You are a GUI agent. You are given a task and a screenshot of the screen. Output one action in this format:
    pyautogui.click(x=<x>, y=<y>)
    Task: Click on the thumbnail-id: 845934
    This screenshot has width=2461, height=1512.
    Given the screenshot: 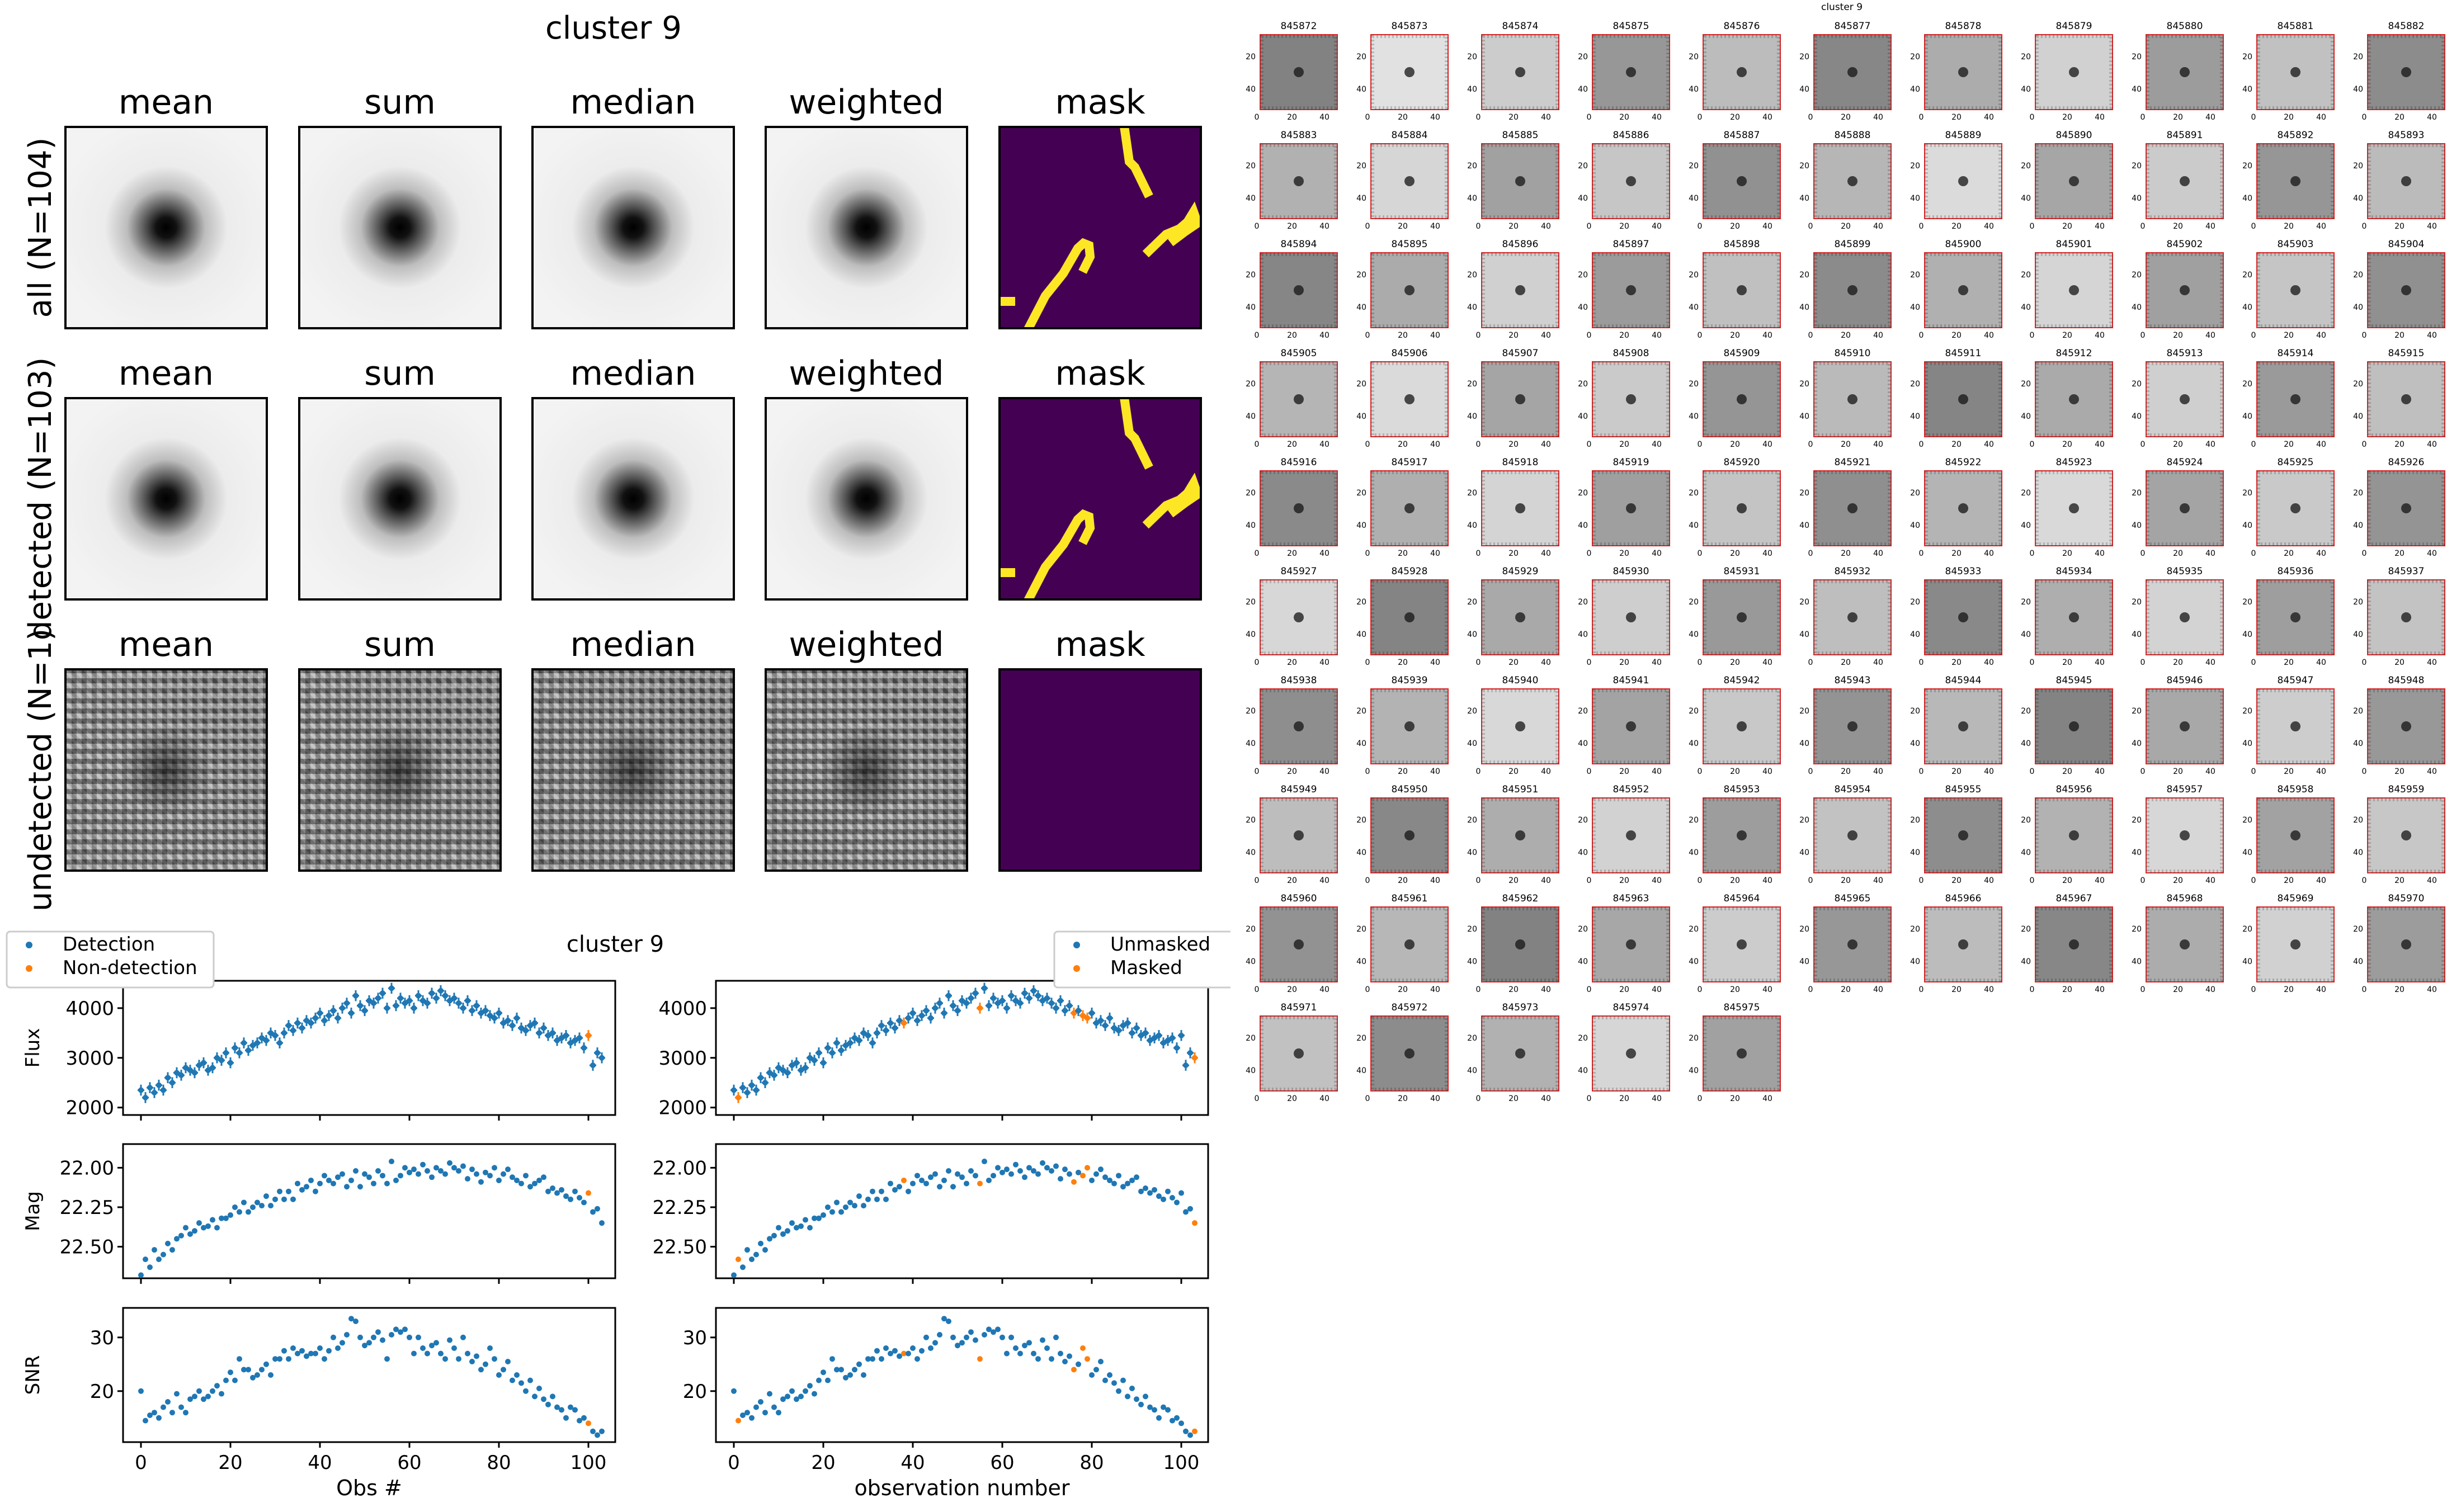 What is the action you would take?
    pyautogui.click(x=2074, y=571)
    